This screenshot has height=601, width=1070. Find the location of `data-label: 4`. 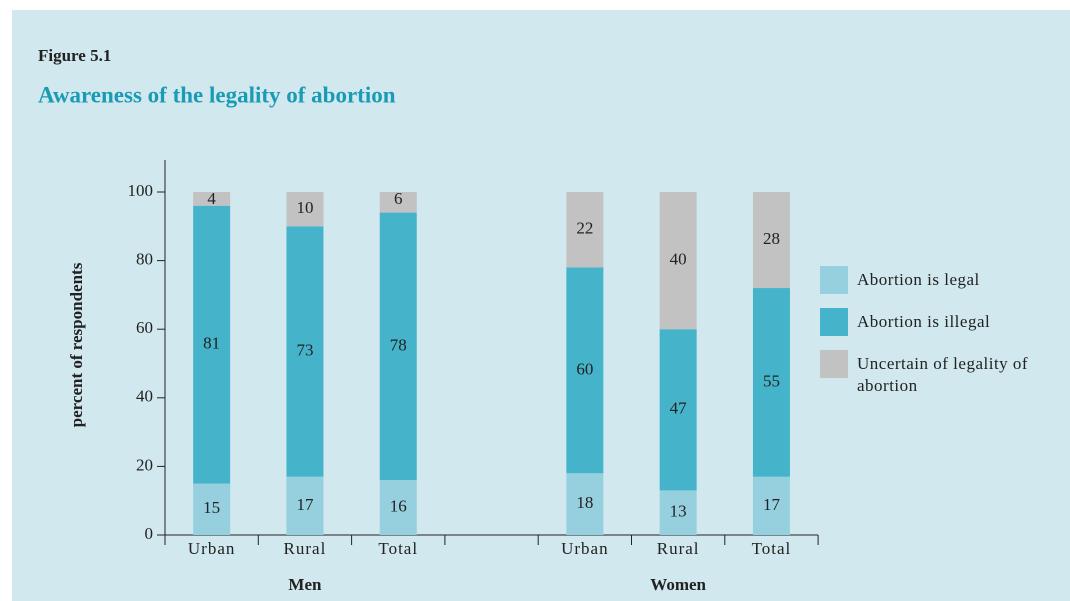

data-label: 4 is located at coordinates (211, 198).